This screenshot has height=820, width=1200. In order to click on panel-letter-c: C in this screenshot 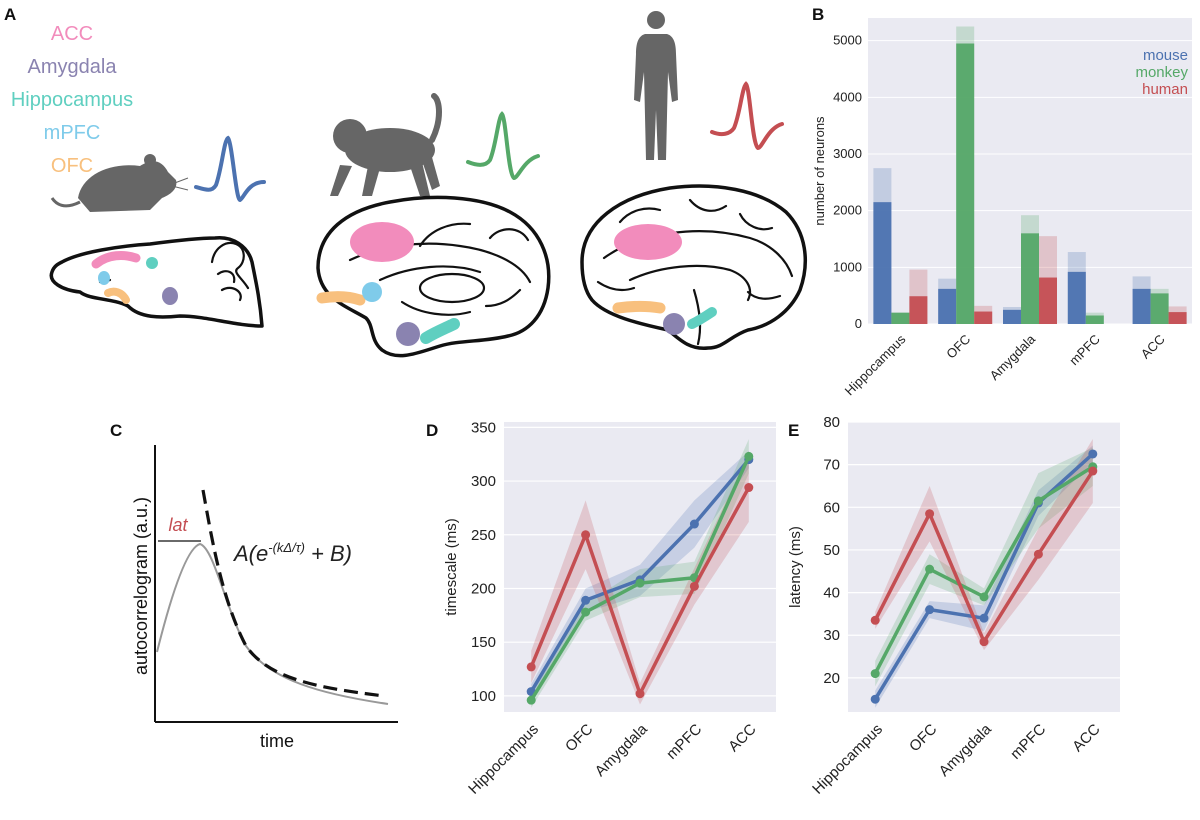, I will do `click(116, 430)`.